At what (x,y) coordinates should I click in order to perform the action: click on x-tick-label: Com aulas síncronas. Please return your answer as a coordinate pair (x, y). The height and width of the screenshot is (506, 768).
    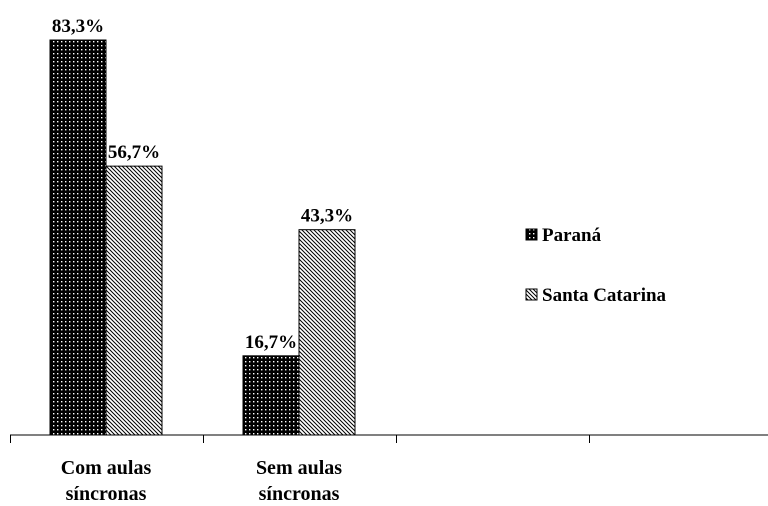
    Looking at the image, I should click on (106, 481).